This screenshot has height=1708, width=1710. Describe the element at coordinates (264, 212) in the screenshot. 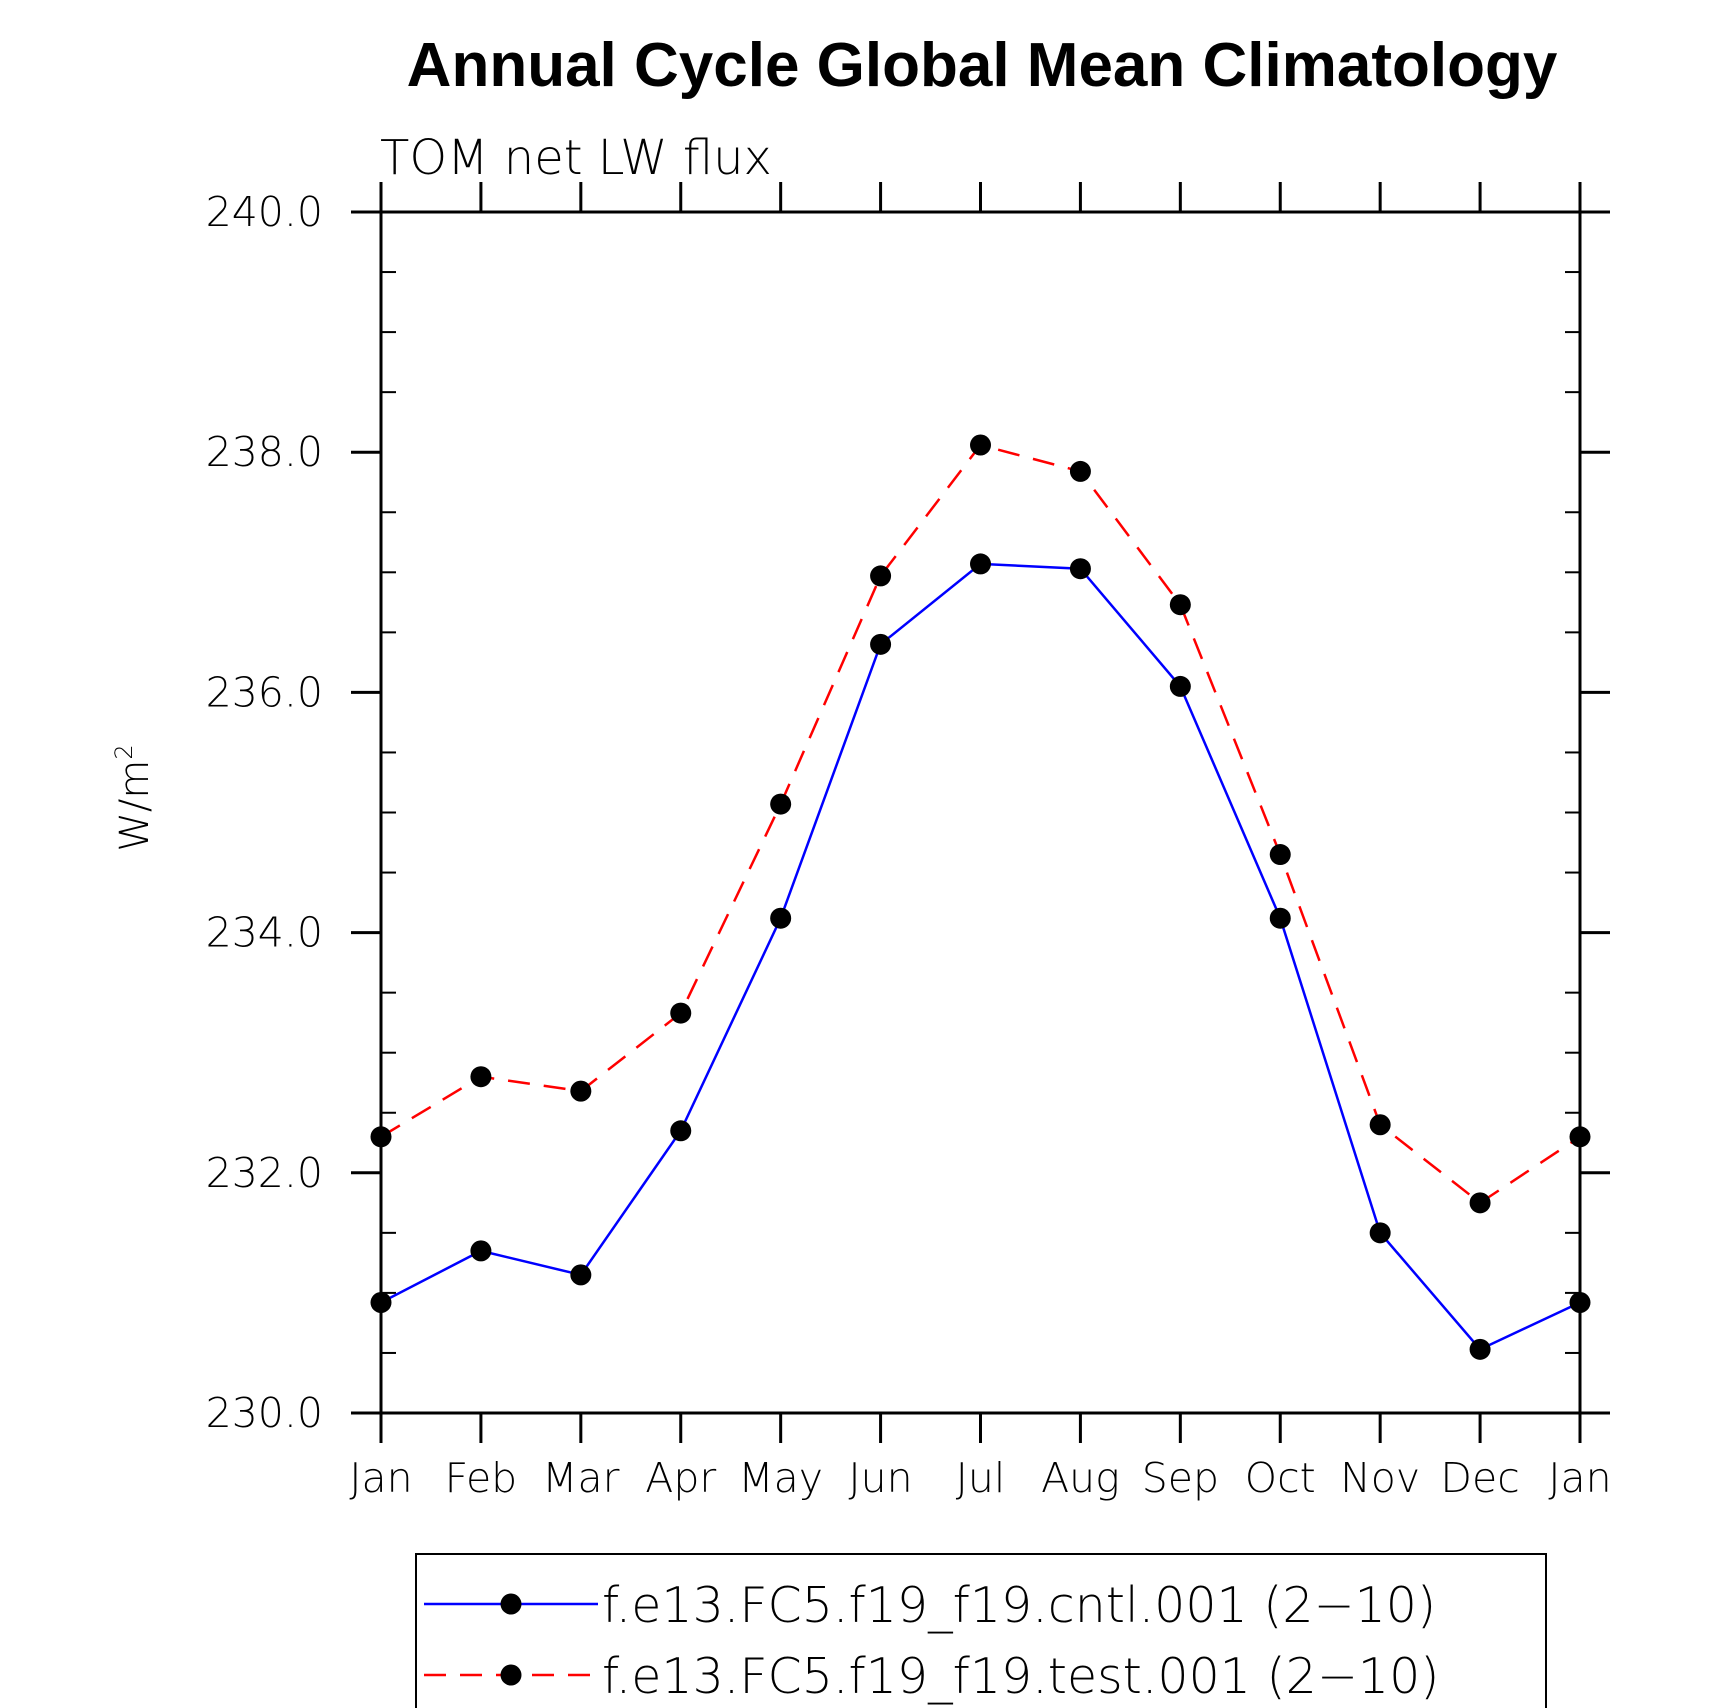

I see `y-tick-label: 240.0` at that location.